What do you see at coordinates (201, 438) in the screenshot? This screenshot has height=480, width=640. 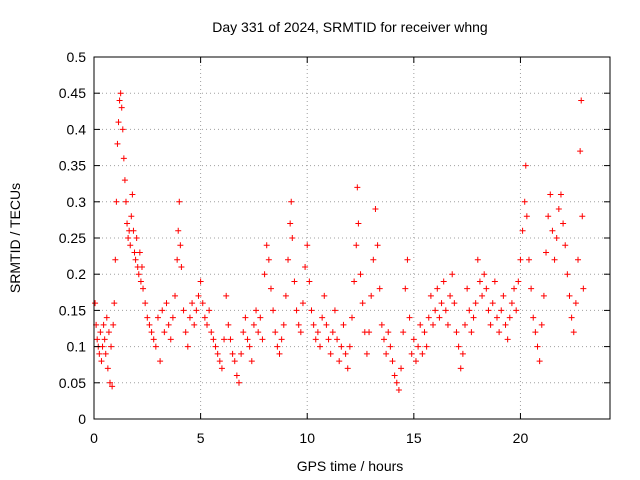 I see `x-tick-label: 5` at bounding box center [201, 438].